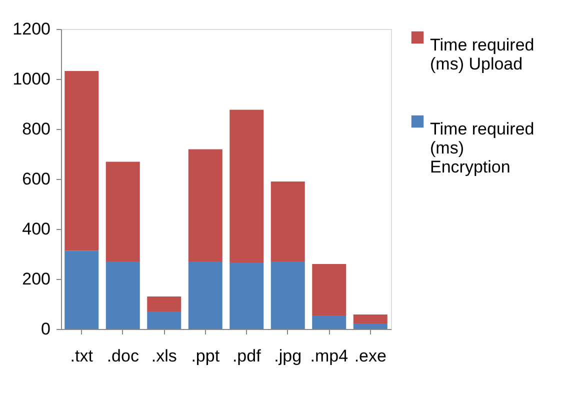 This screenshot has width=582, height=410. I want to click on x-tick-label: .jpg, so click(288, 356).